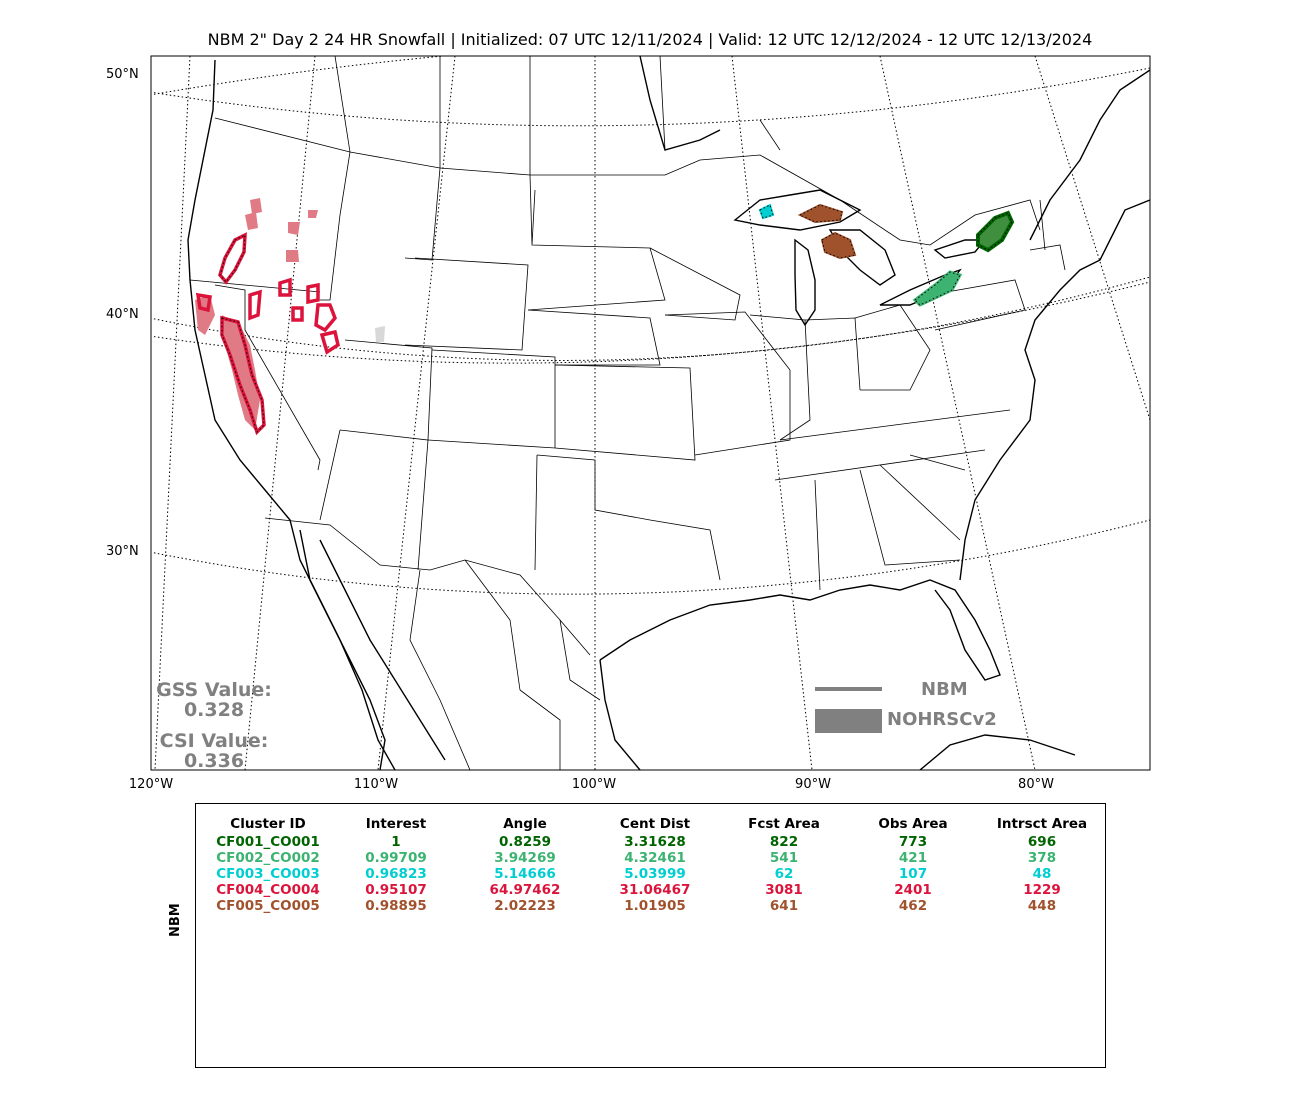  Describe the element at coordinates (342, 649) in the screenshot. I see `baja-peninsula` at that location.